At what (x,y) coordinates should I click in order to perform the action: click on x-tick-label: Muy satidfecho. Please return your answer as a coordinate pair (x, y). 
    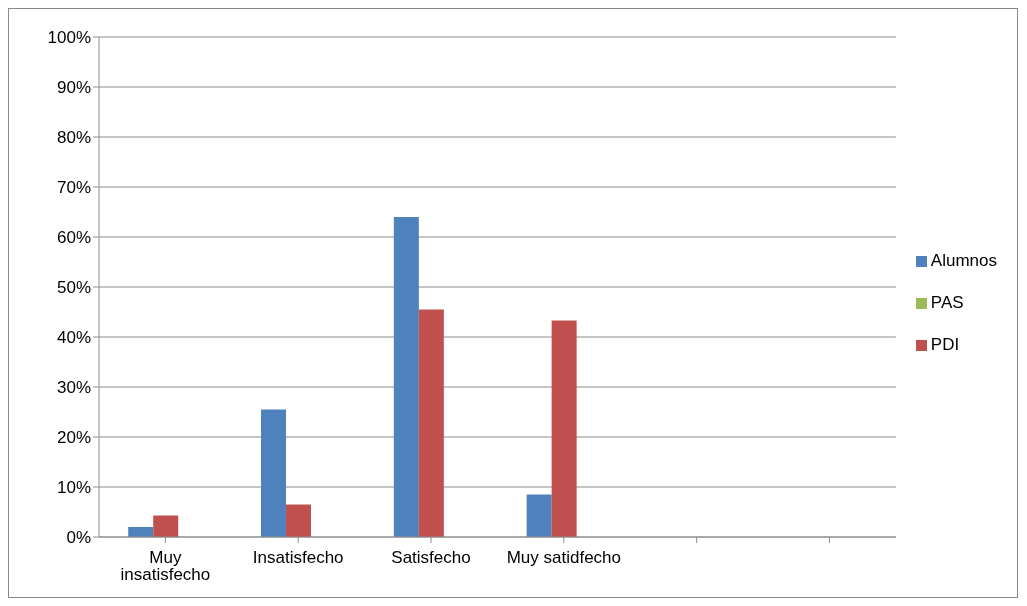
    Looking at the image, I should click on (564, 558).